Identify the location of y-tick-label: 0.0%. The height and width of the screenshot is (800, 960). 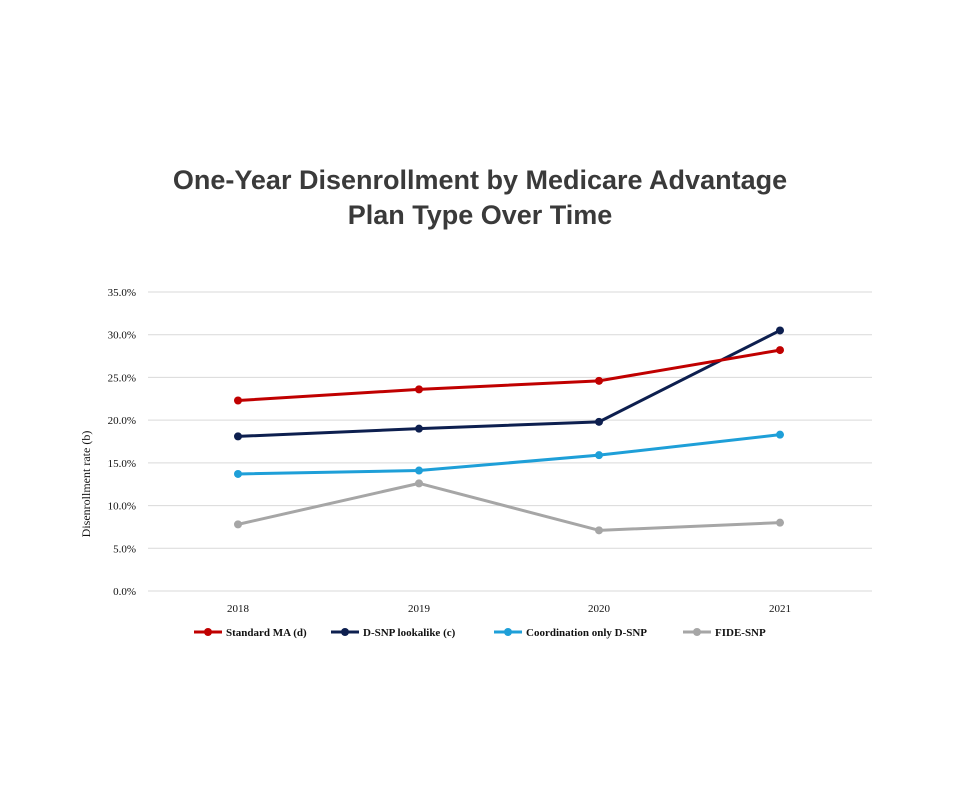
(124, 592).